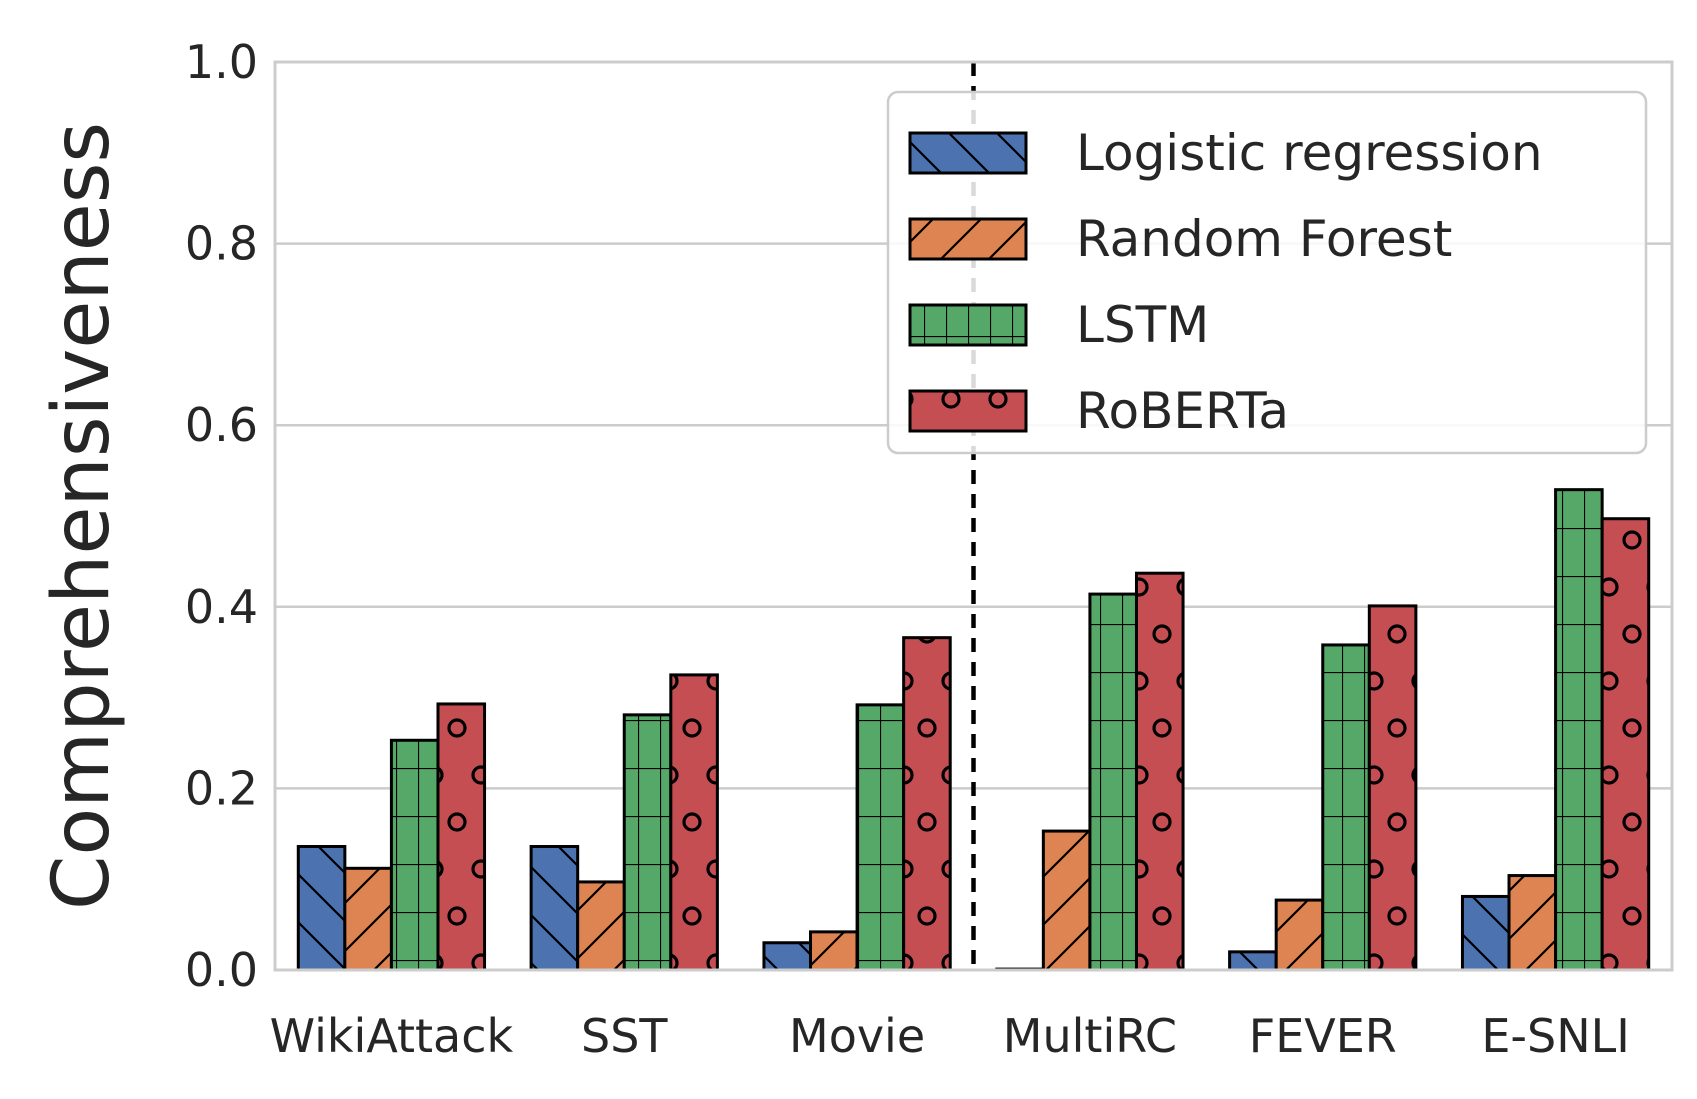  What do you see at coordinates (1142, 325) in the screenshot?
I see `legend-label: LSTM` at bounding box center [1142, 325].